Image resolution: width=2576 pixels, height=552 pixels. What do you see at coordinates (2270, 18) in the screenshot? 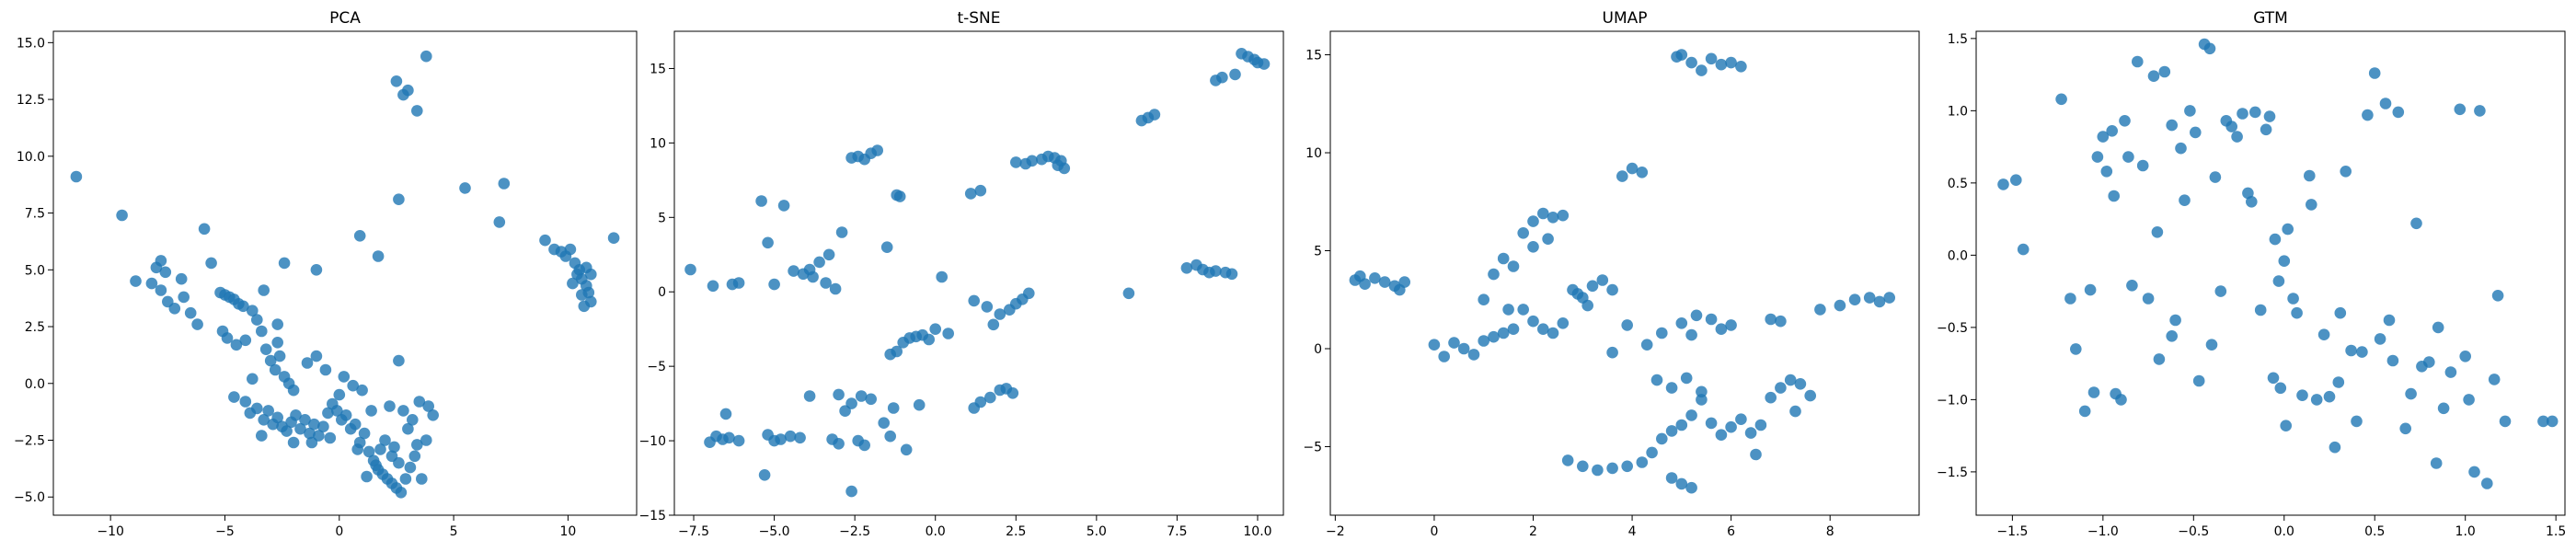
I see `chart-title: GTM` at bounding box center [2270, 18].